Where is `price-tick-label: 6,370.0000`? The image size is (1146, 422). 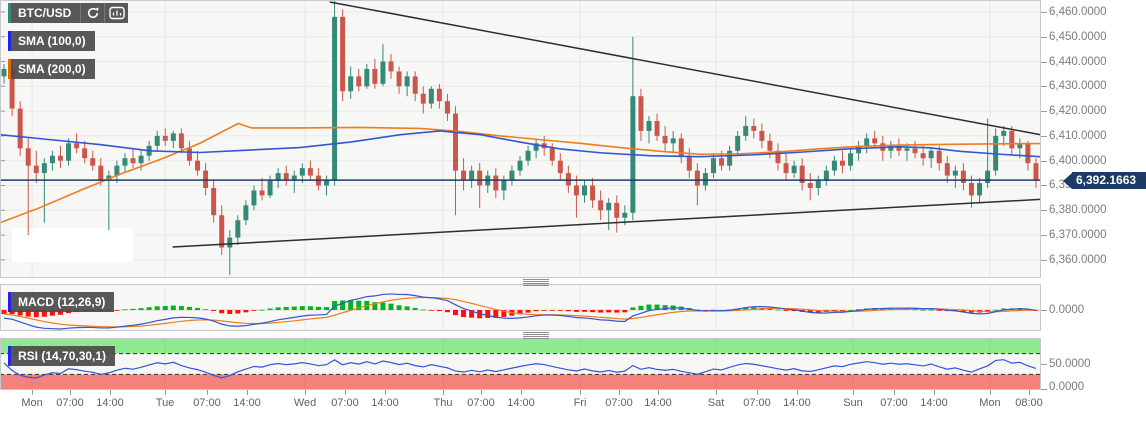
price-tick-label: 6,370.0000 is located at coordinates (1078, 235).